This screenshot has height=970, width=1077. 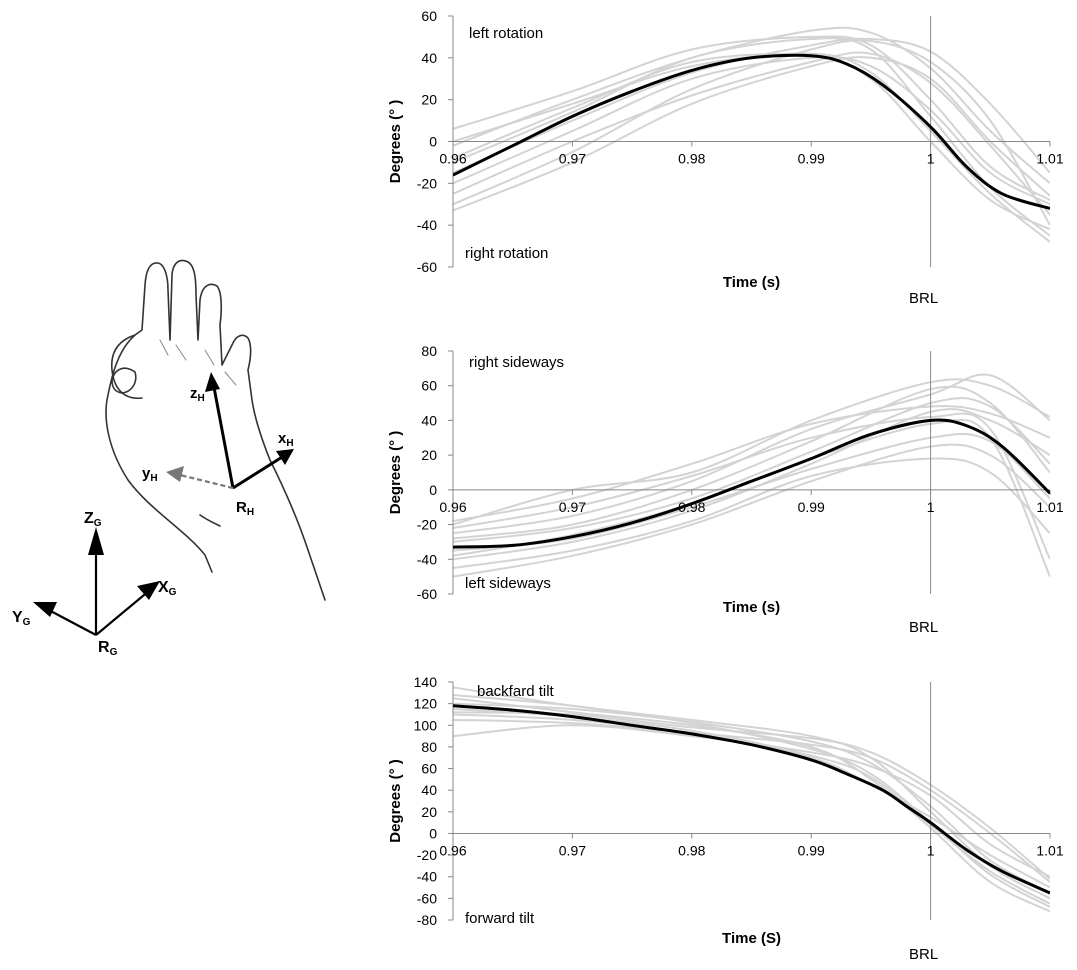 What do you see at coordinates (426, 725) in the screenshot?
I see `y-tick-label: 100` at bounding box center [426, 725].